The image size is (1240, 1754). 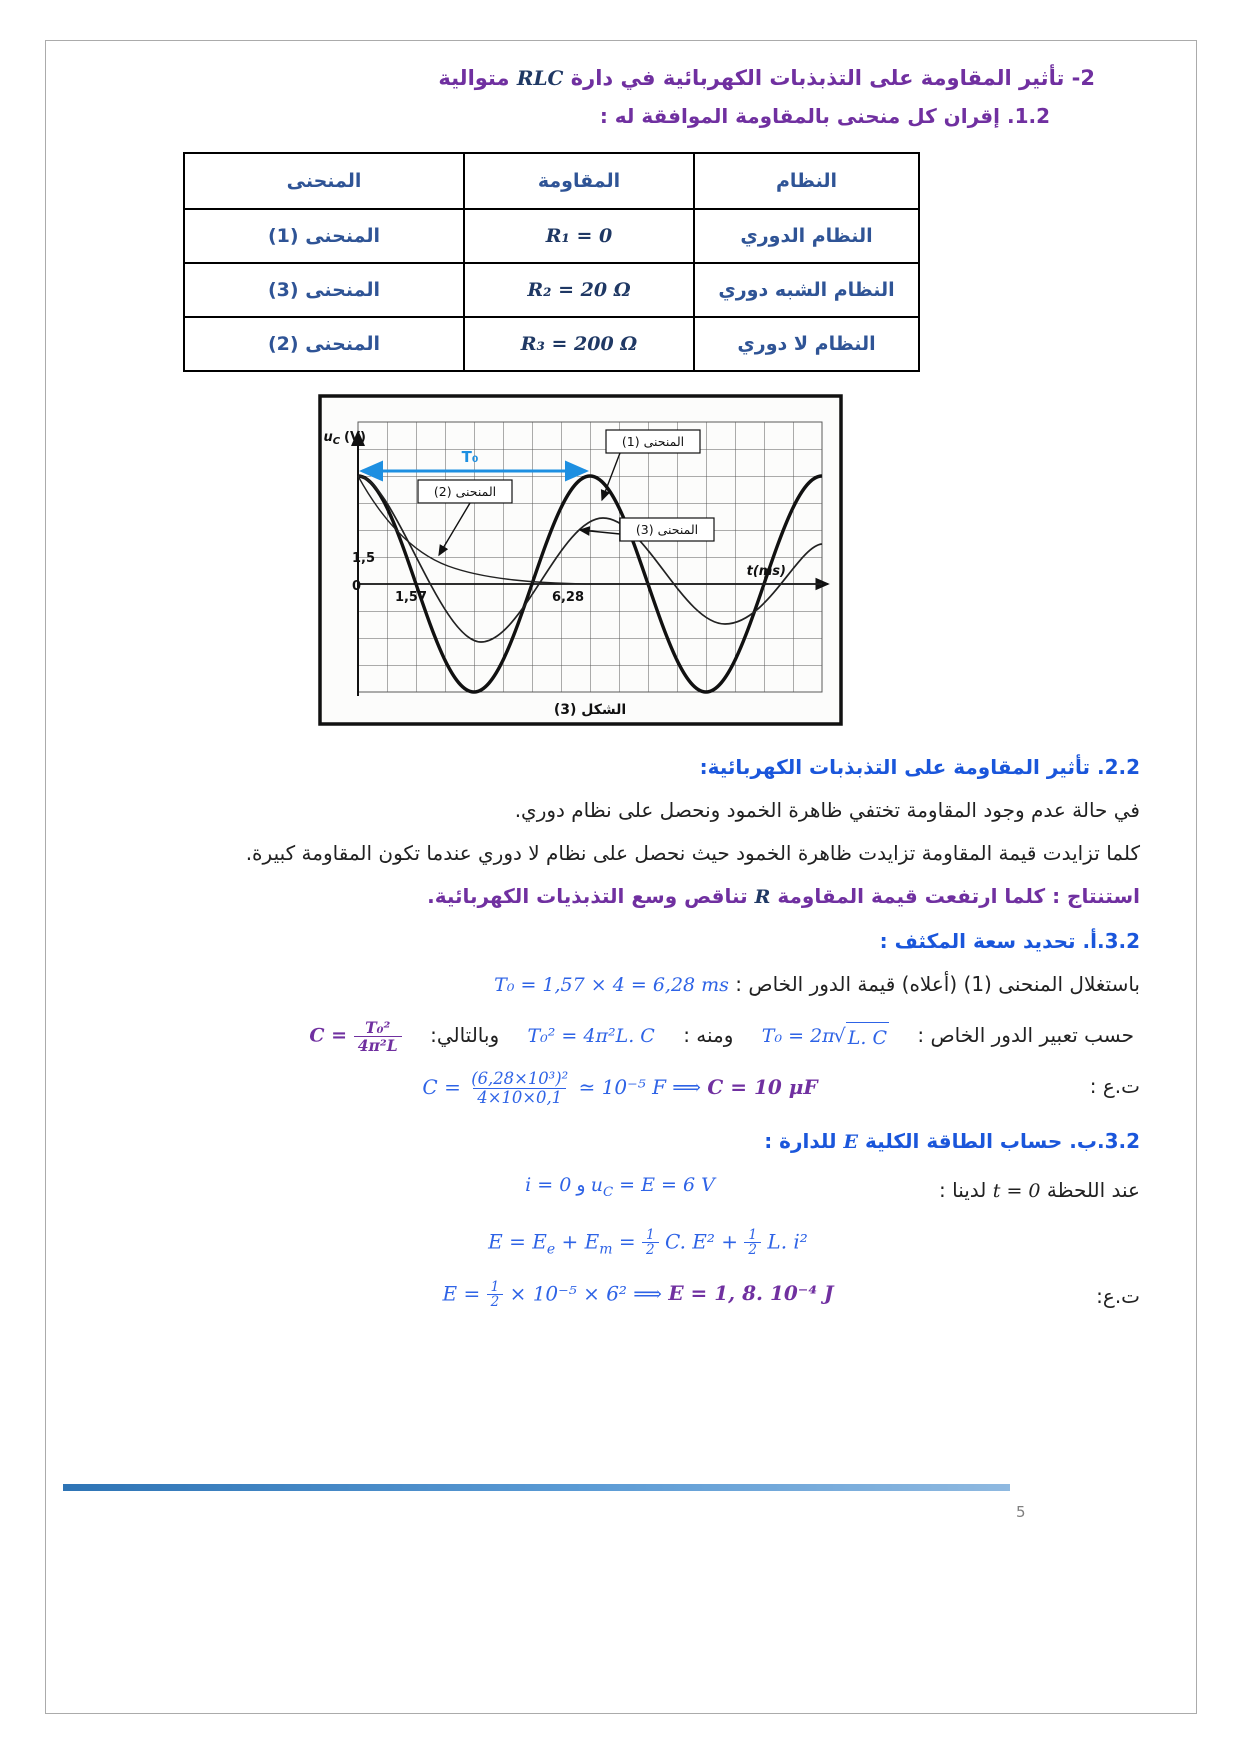 I want to click on period-squared-math: T₀² = 4π²L. C, so click(x=591, y=1035).